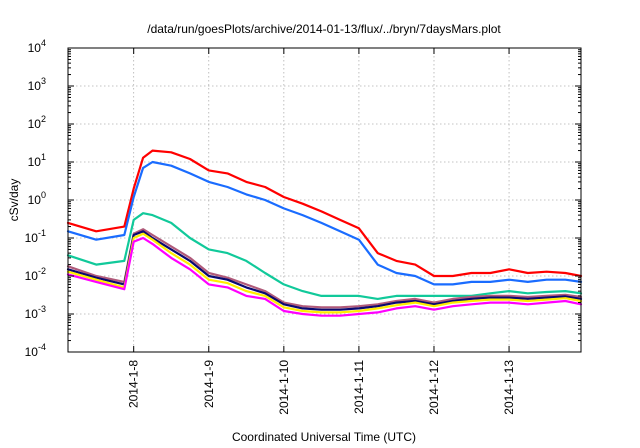 The width and height of the screenshot is (640, 448). Describe the element at coordinates (324, 437) in the screenshot. I see `x-axis-label: Coordinated Universal Time (UTC)` at that location.